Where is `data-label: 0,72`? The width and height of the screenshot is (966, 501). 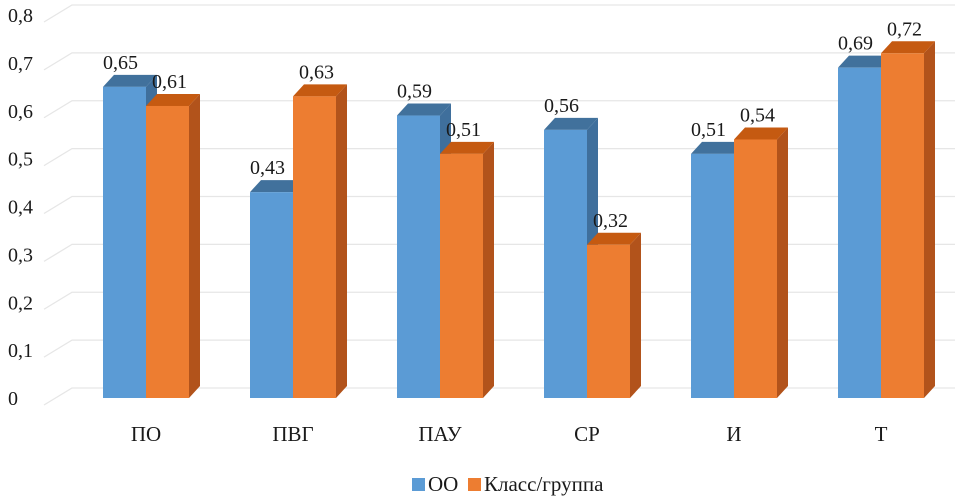 data-label: 0,72 is located at coordinates (904, 29).